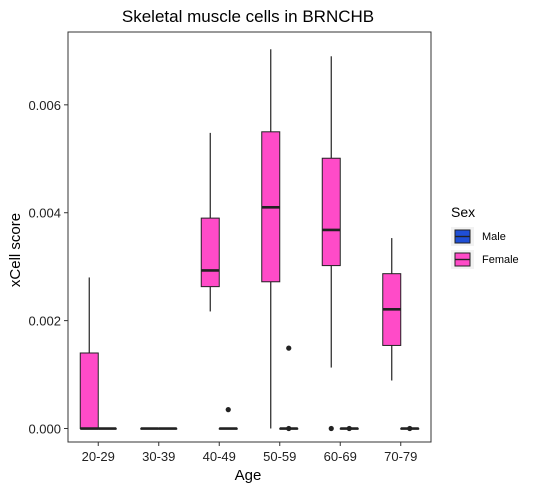 The width and height of the screenshot is (536, 489). What do you see at coordinates (248, 475) in the screenshot?
I see `x-axis-title: Age` at bounding box center [248, 475].